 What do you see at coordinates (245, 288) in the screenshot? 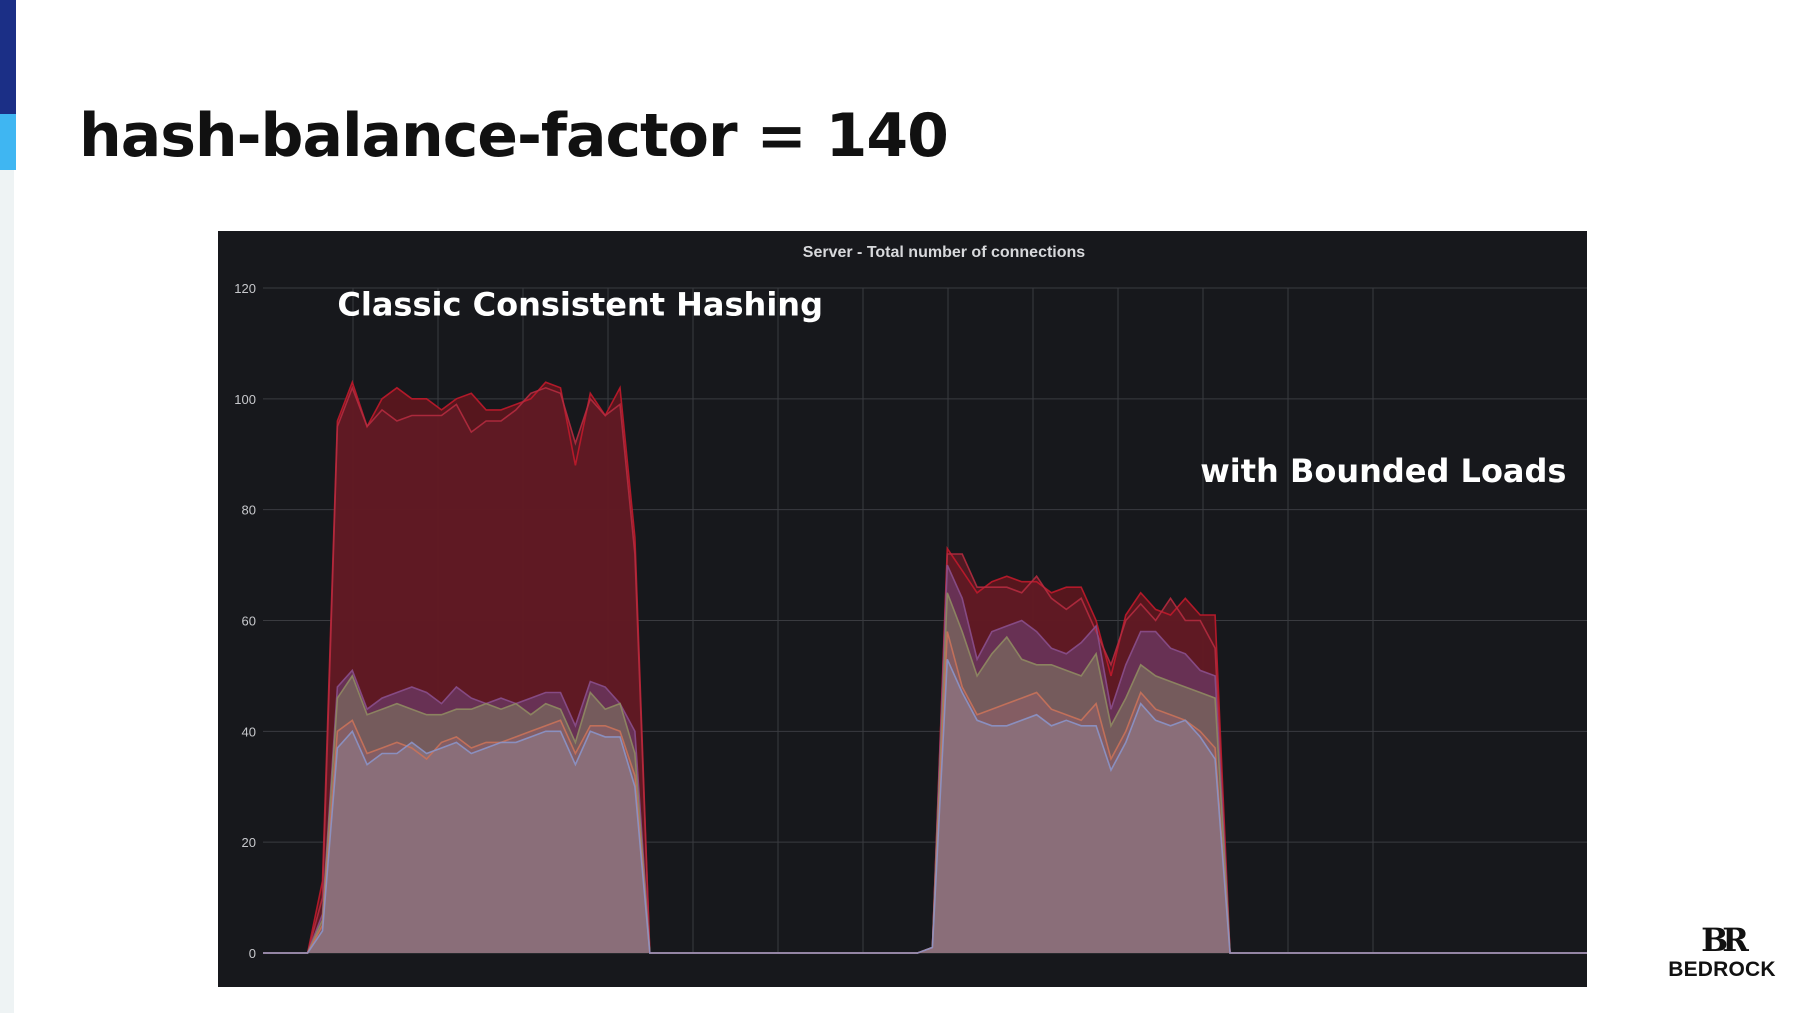
I see `y-tick-label-6: 120` at bounding box center [245, 288].